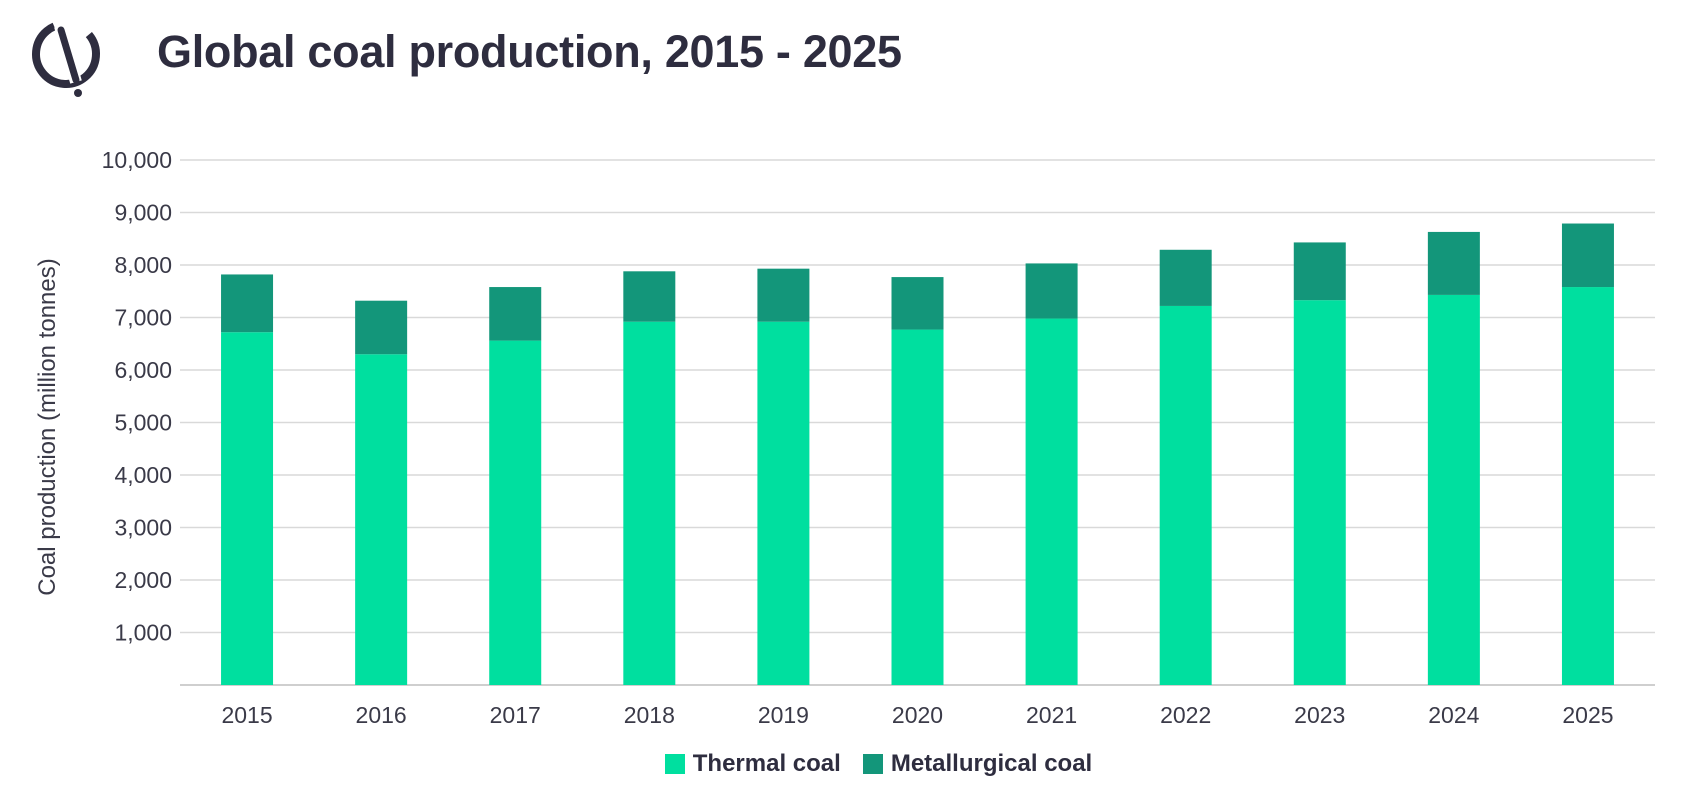 The width and height of the screenshot is (1687, 796). What do you see at coordinates (381, 715) in the screenshot?
I see `x-tick-label: 2016` at bounding box center [381, 715].